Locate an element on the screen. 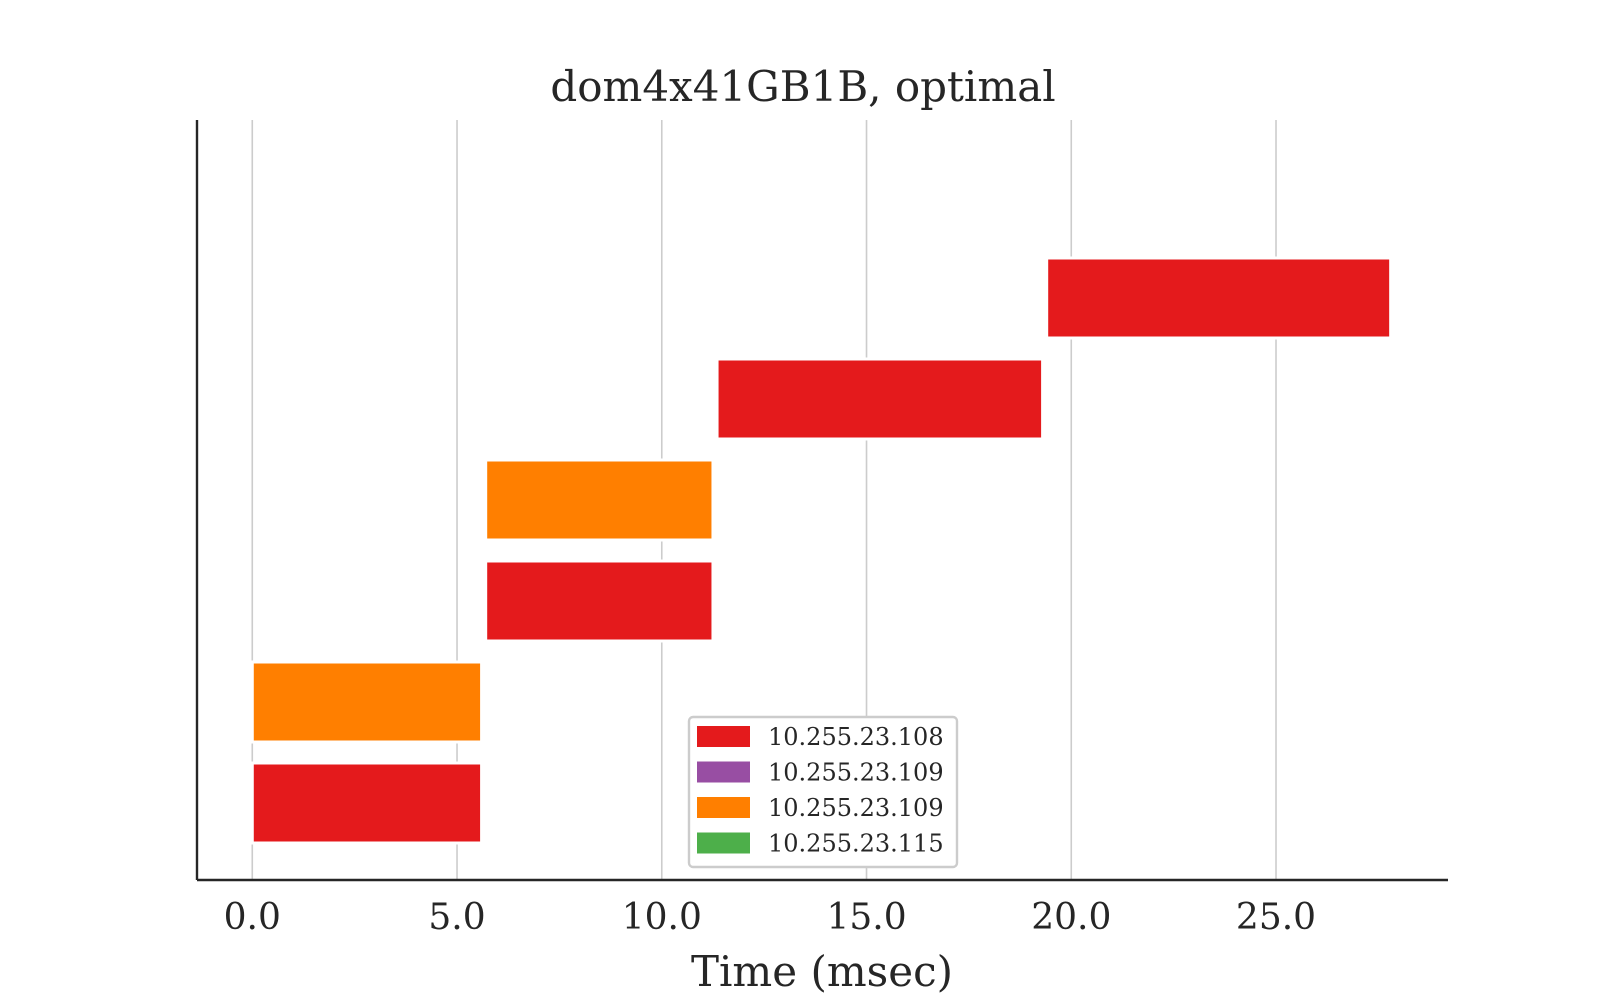 The image size is (1600, 1000). x-tick-label-5: 25.0 is located at coordinates (1276, 917).